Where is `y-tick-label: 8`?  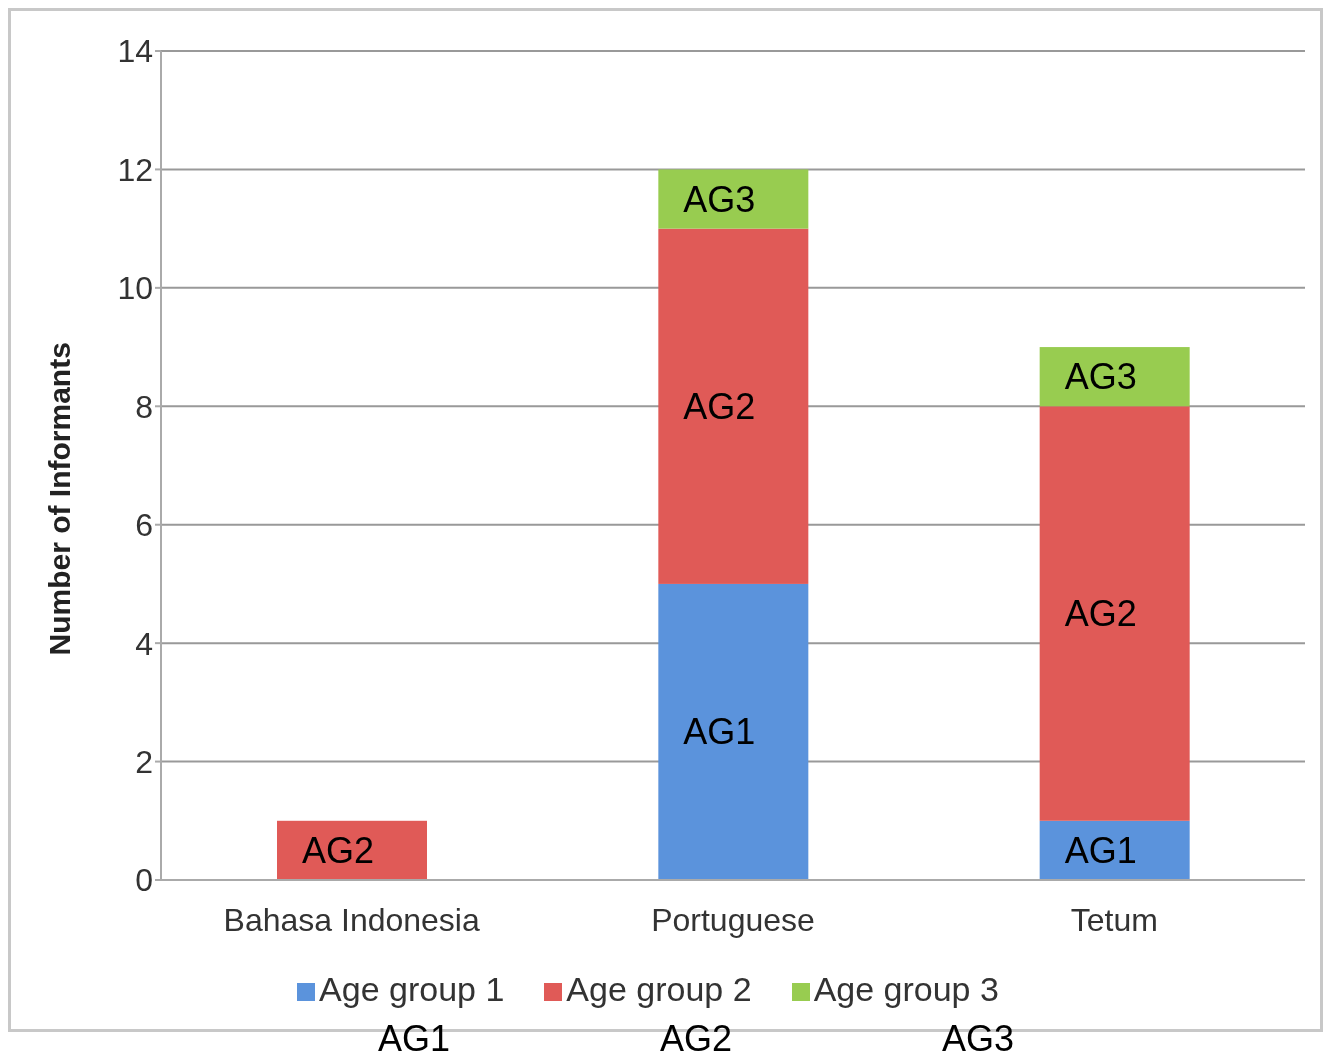
y-tick-label: 8 is located at coordinates (144, 406).